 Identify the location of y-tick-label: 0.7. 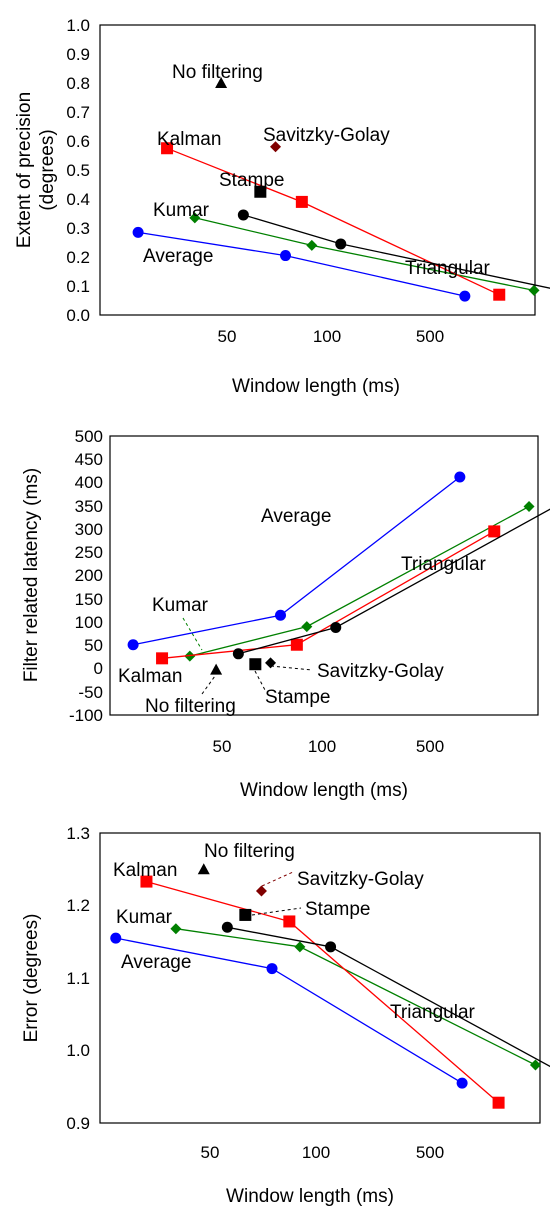
(78, 112).